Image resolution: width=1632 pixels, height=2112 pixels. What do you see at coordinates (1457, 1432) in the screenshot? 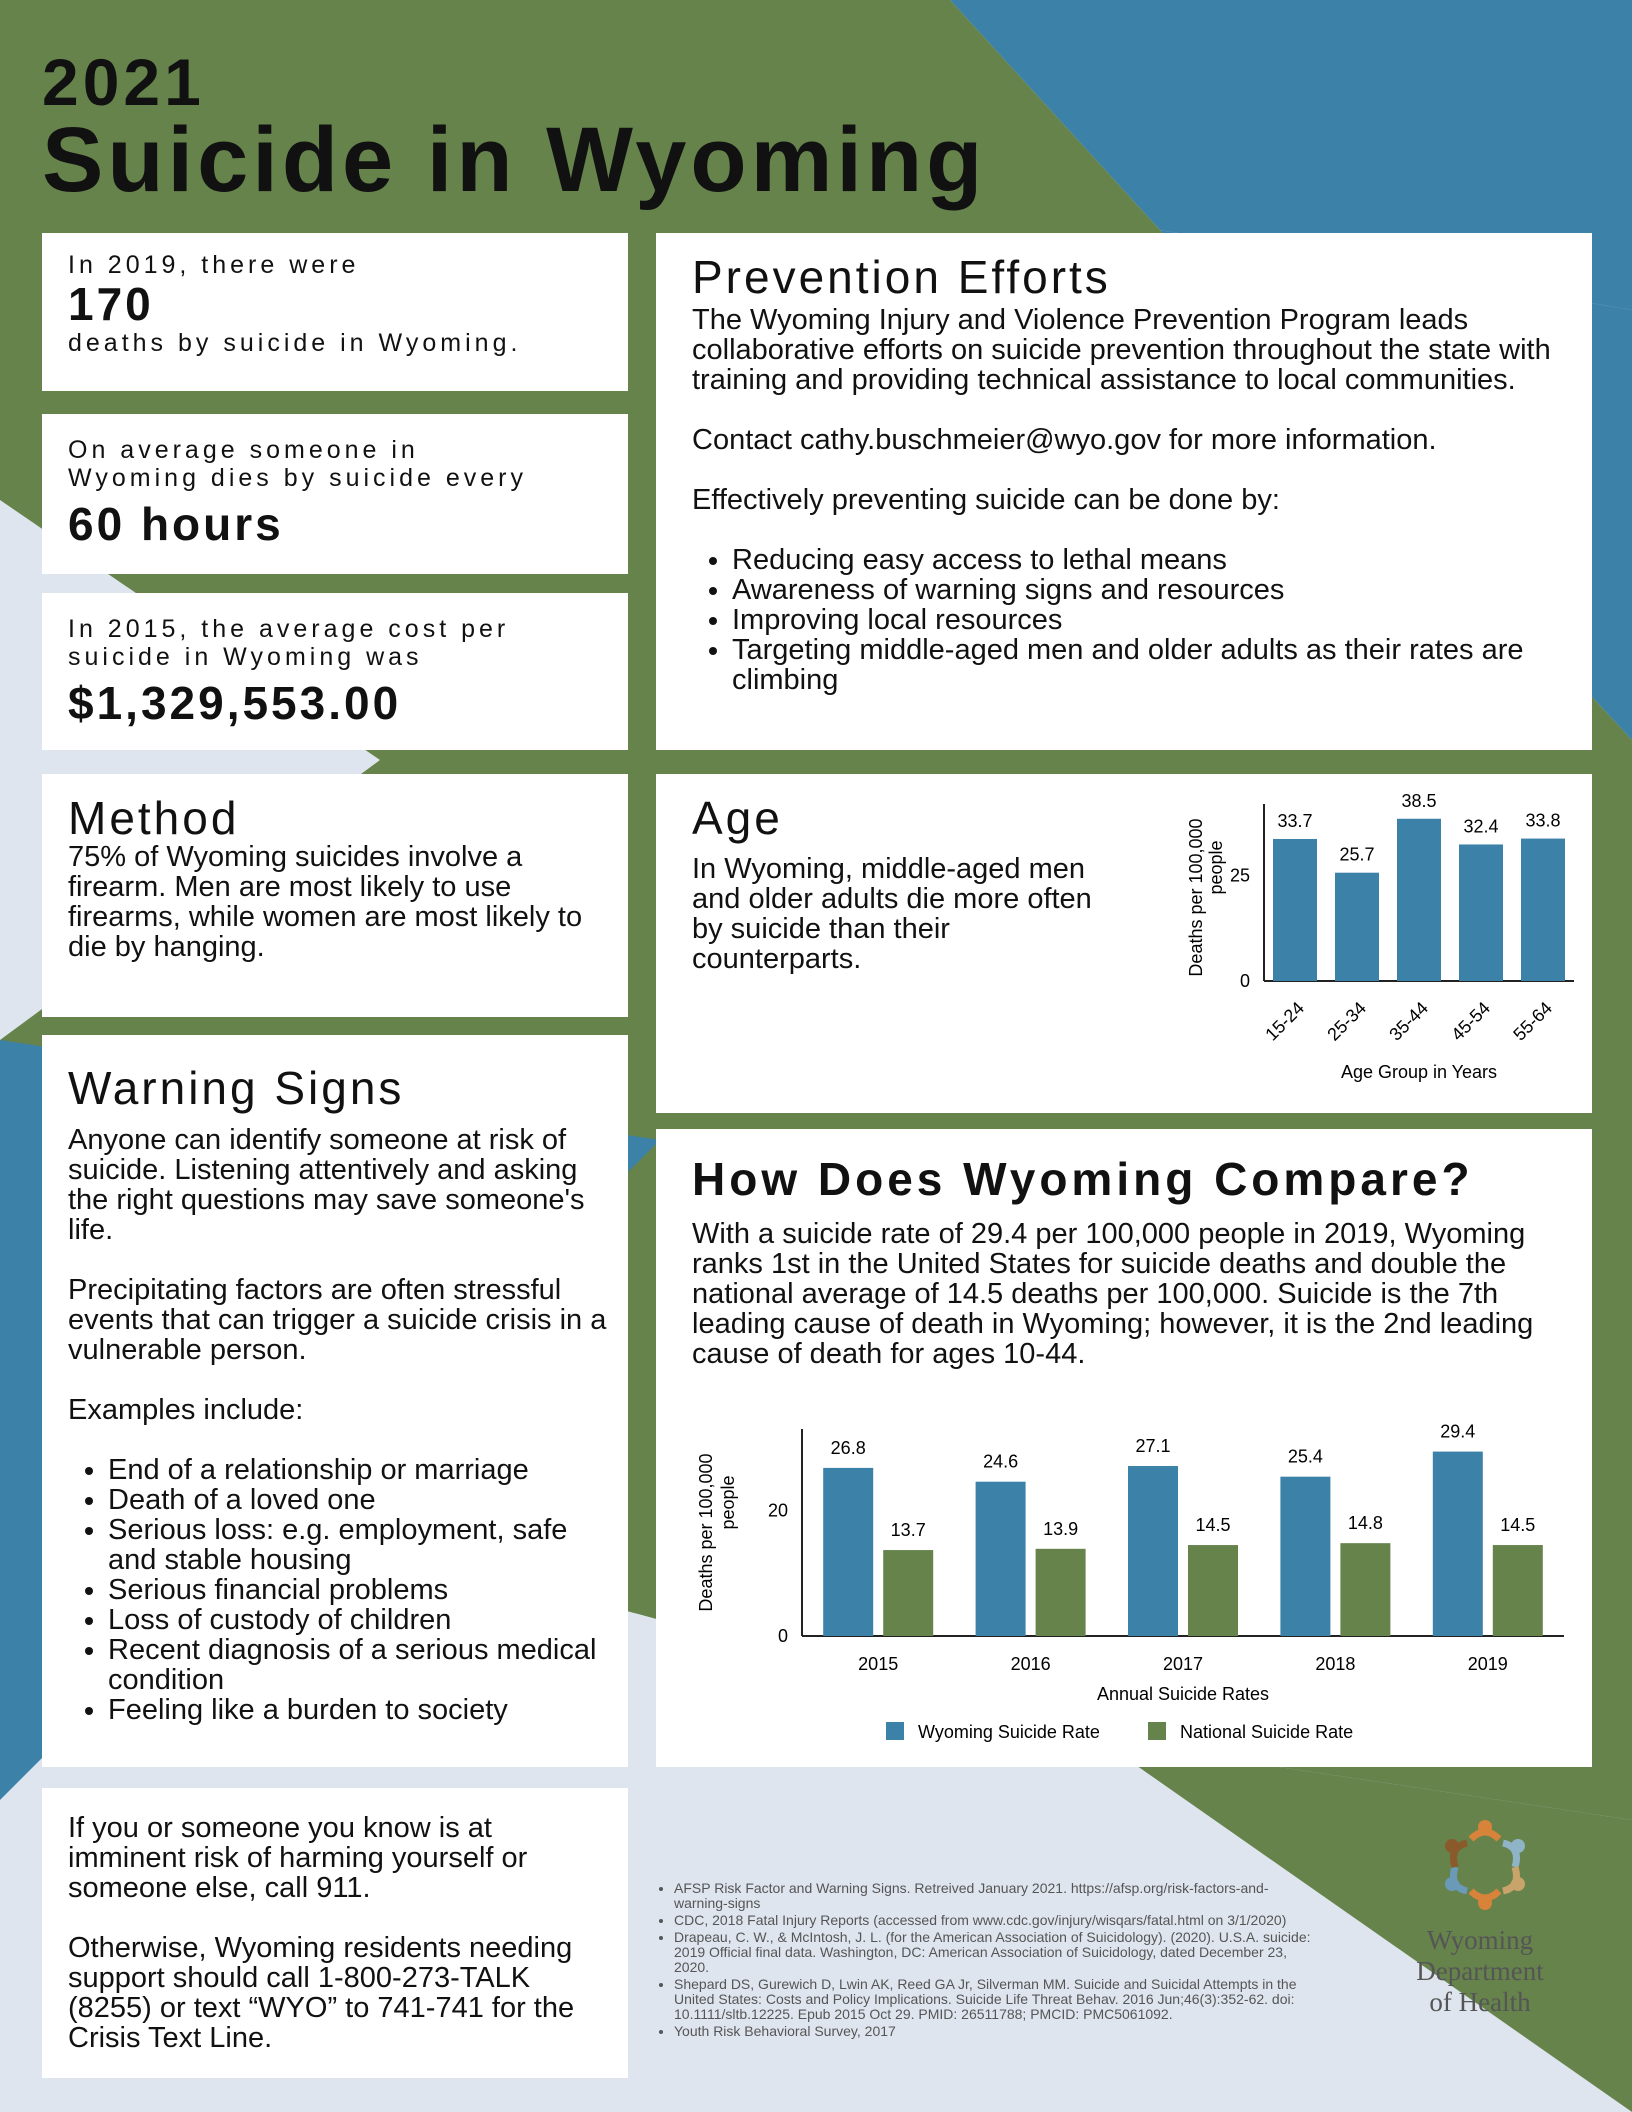
I see `data-label: 29.4` at bounding box center [1457, 1432].